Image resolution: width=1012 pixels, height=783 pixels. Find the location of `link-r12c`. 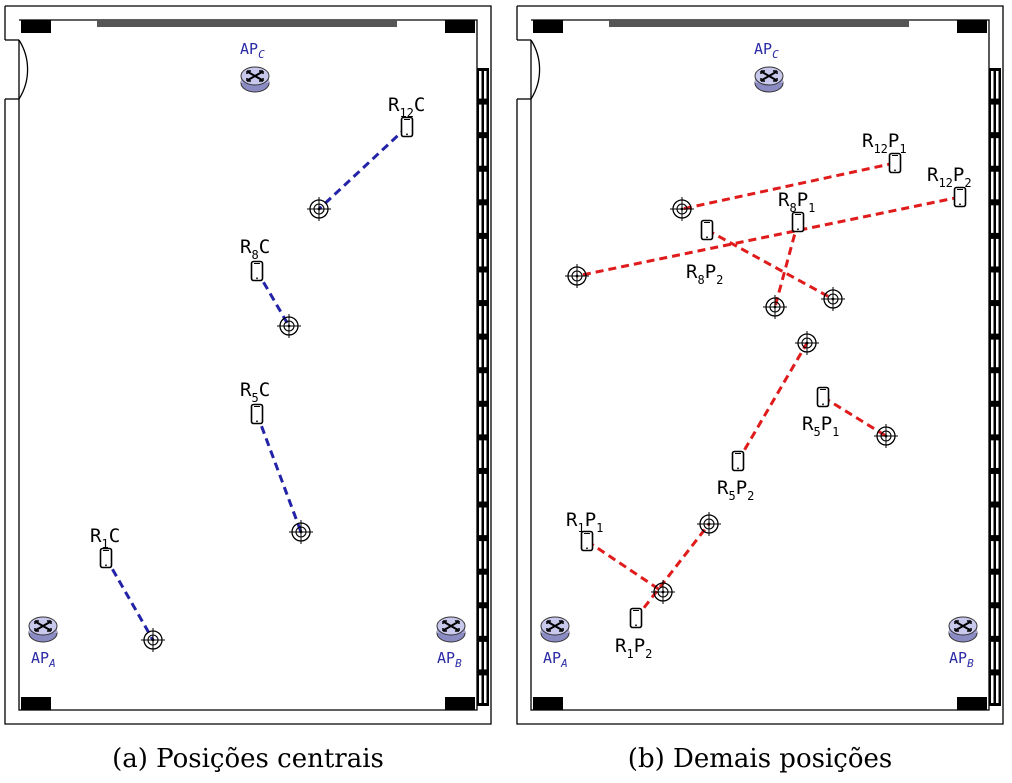

link-r12c is located at coordinates (363, 168).